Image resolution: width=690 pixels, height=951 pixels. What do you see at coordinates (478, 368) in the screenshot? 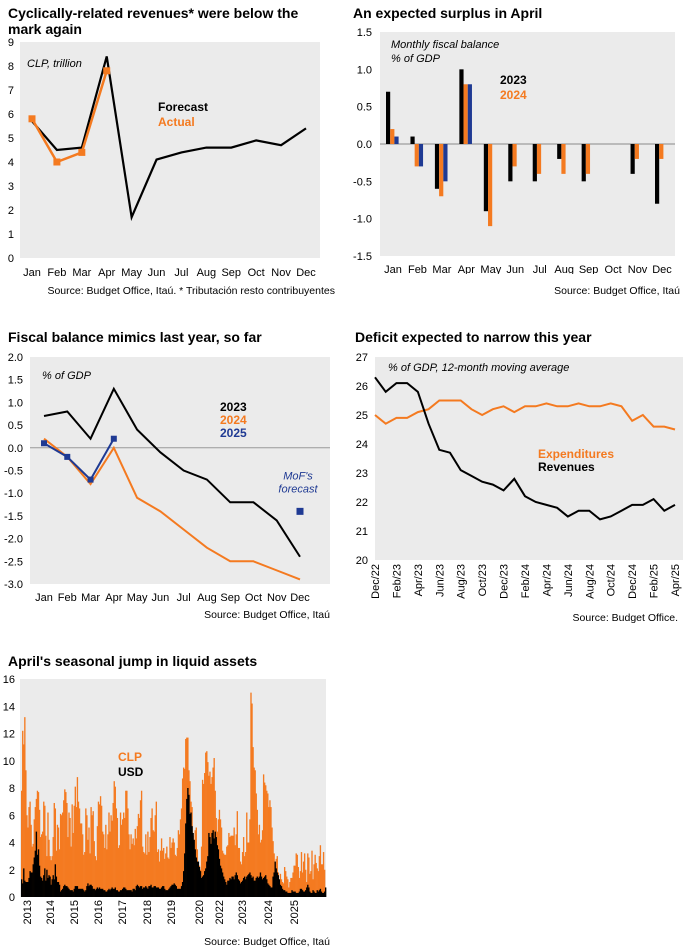
I see `unit-label: % of GDP, 12-month moving average` at bounding box center [478, 368].